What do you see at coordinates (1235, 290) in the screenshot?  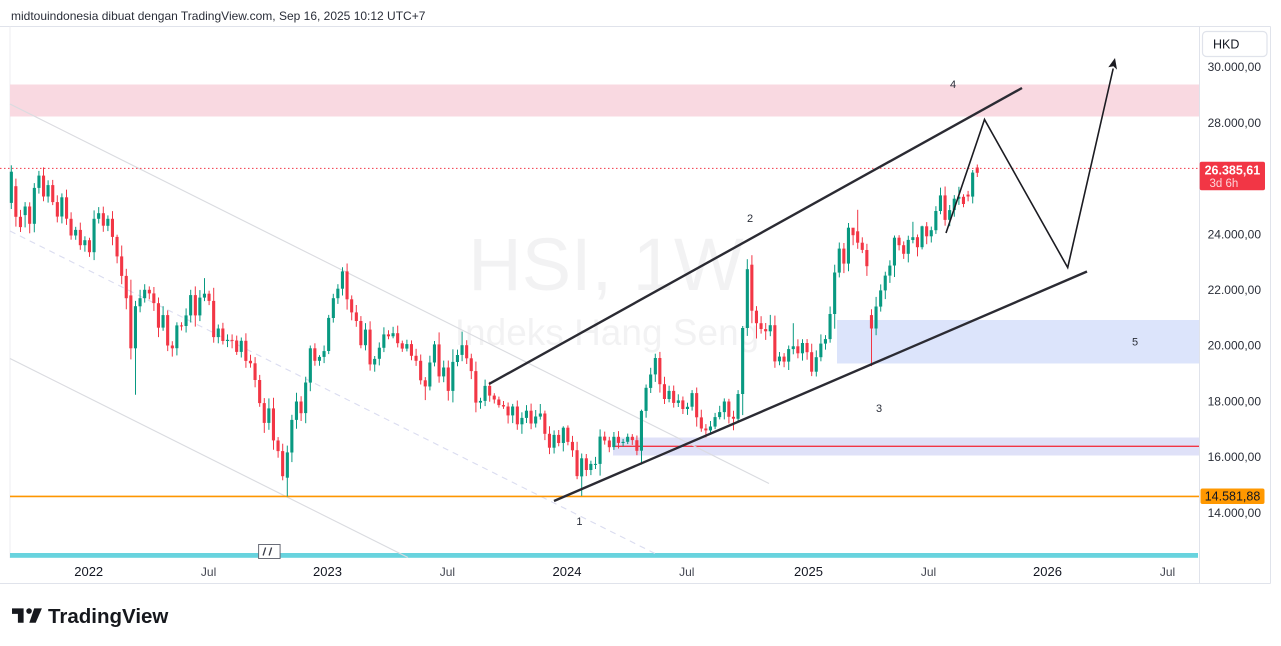 I see `svg-text: 22.000,00` at bounding box center [1235, 290].